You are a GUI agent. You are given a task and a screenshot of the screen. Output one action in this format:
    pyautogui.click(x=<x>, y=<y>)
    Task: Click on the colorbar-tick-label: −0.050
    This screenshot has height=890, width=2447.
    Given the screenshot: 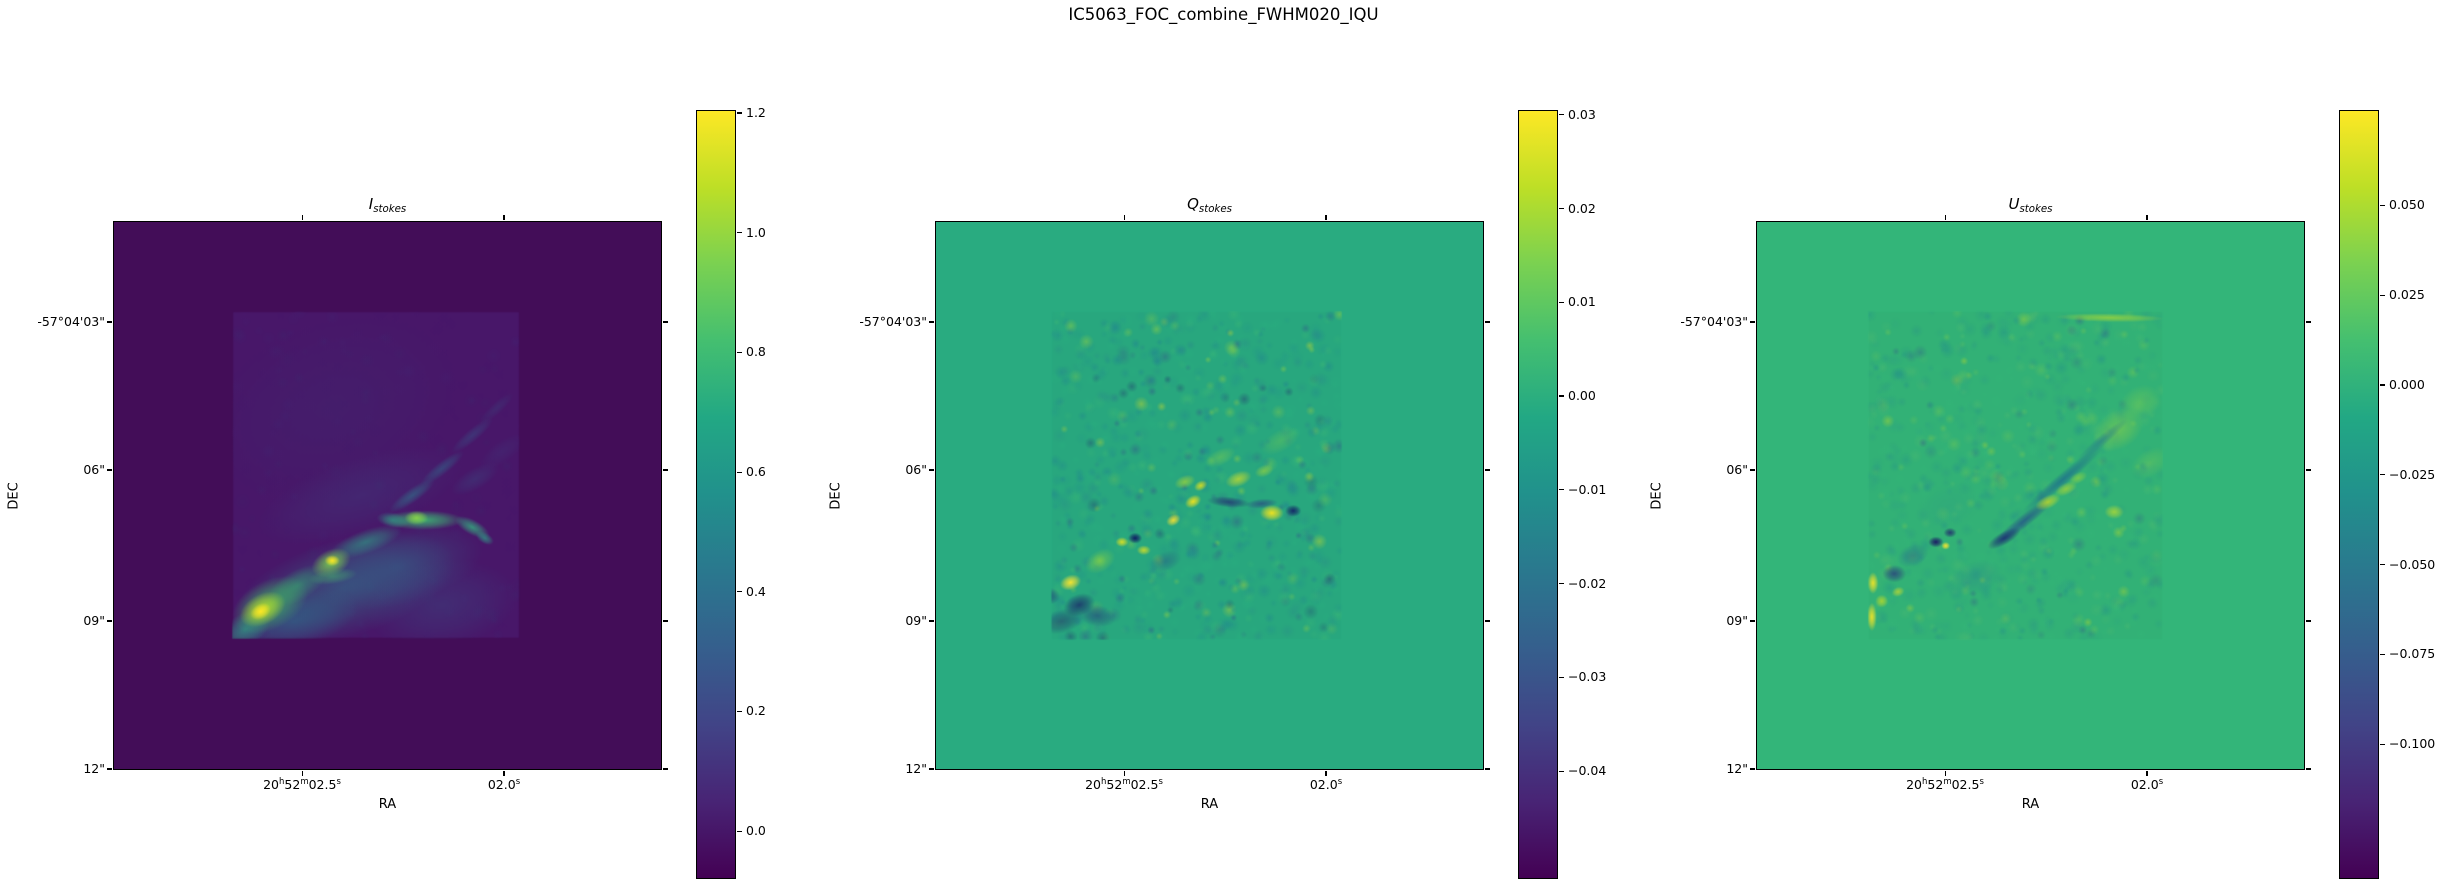 What is the action you would take?
    pyautogui.click(x=2412, y=564)
    